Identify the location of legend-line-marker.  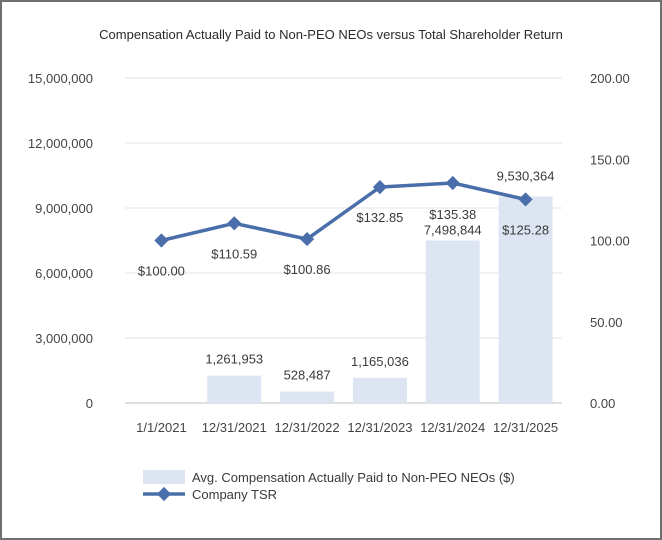
(164, 494).